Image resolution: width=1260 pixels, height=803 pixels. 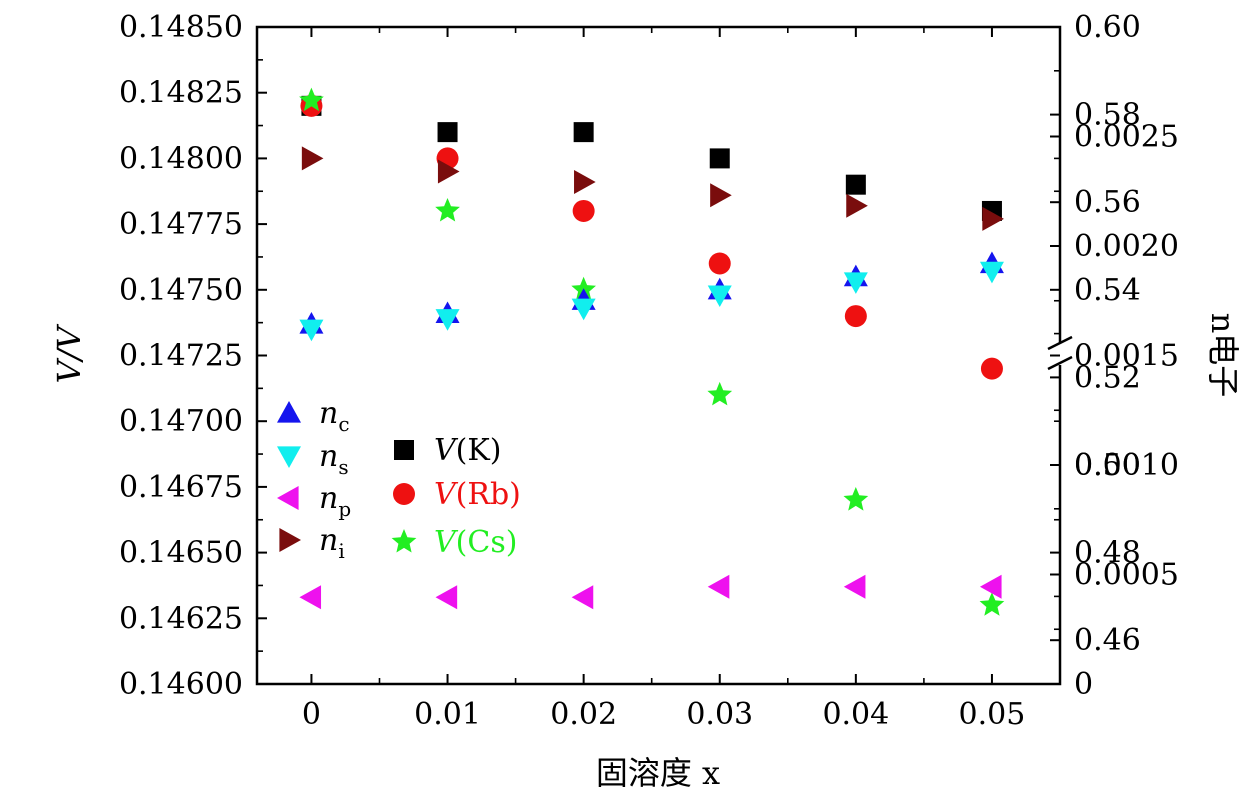 I want to click on legend-label: V(Cs), so click(x=475, y=542).